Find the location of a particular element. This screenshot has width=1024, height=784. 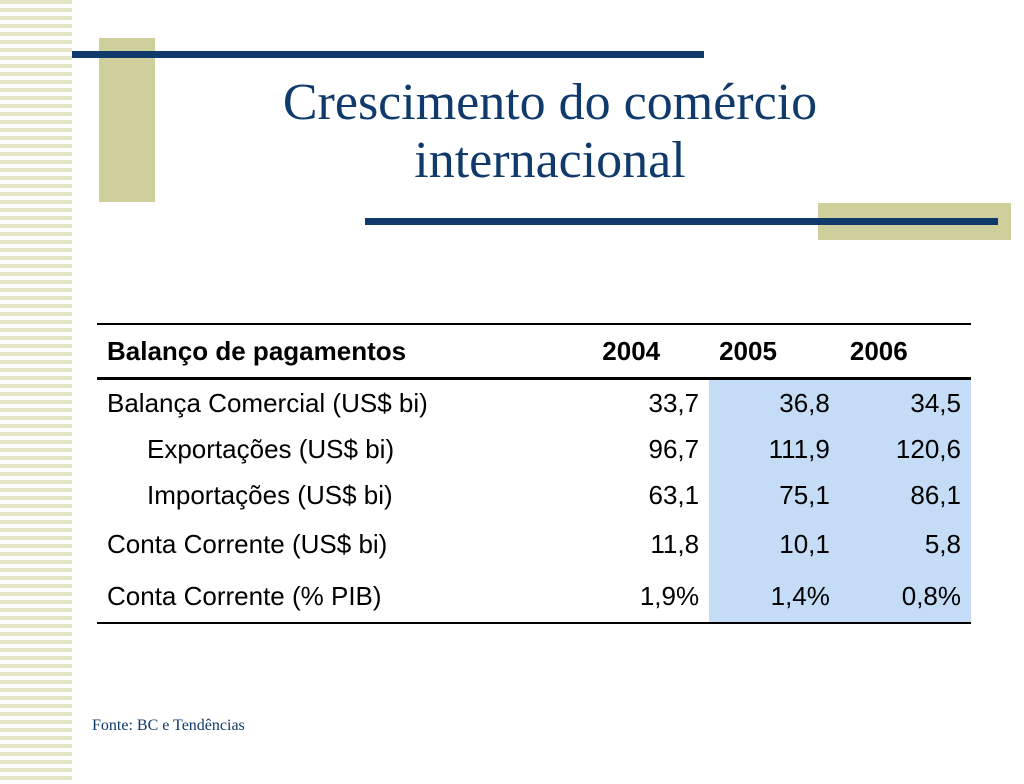

cell-2004: 1,9% is located at coordinates (651, 597).